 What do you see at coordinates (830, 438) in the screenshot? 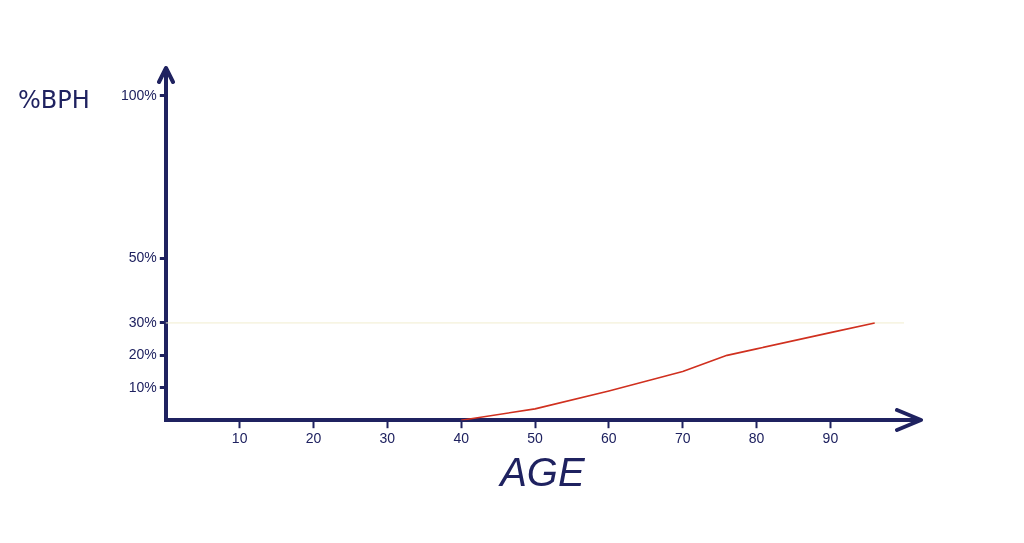
I see `x-tick-label: 90` at bounding box center [830, 438].